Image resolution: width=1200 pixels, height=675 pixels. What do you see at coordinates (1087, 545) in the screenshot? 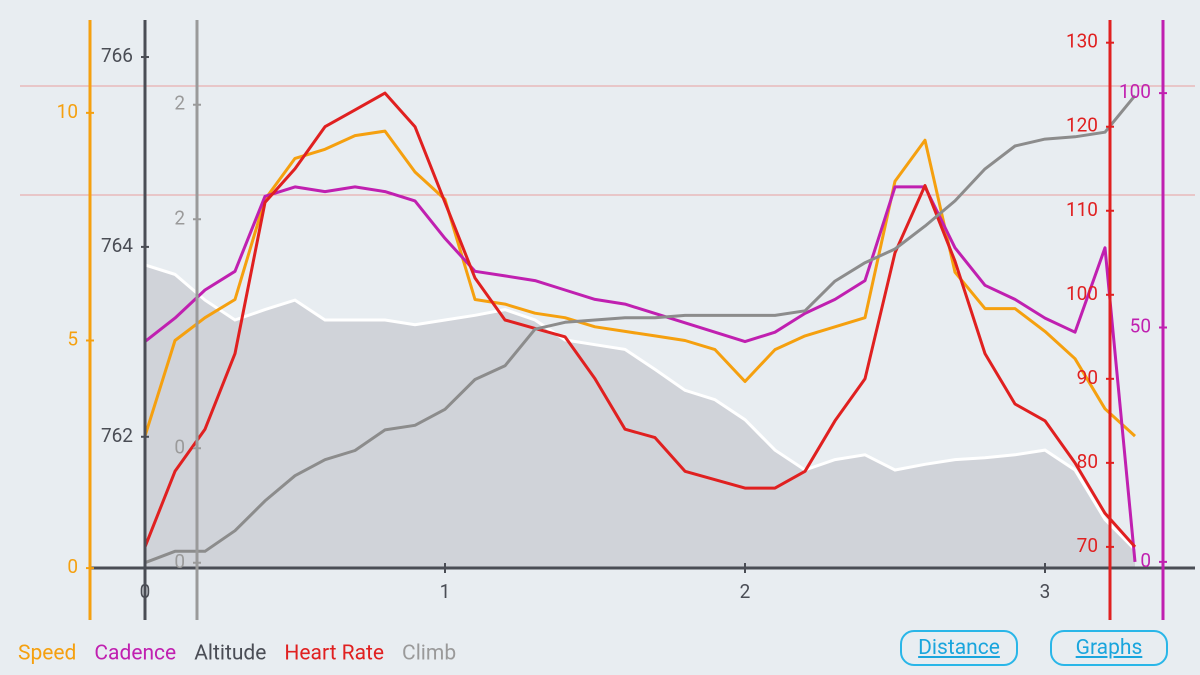
I see `y-tick-label: 70` at bounding box center [1087, 545].